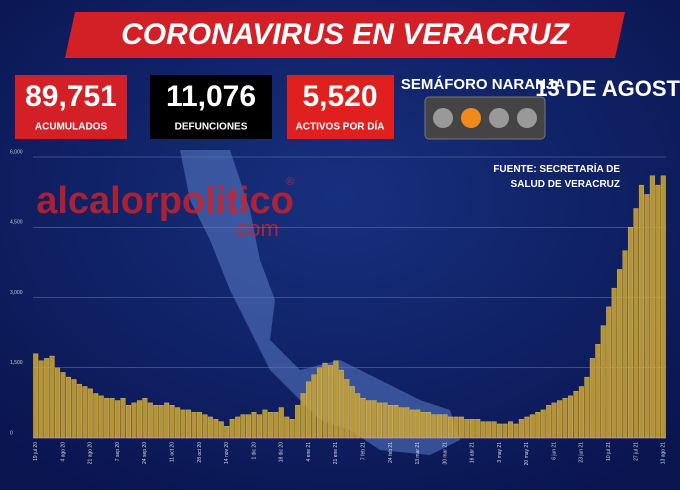  I want to click on x-tick-label: 6 jun 21, so click(554, 451).